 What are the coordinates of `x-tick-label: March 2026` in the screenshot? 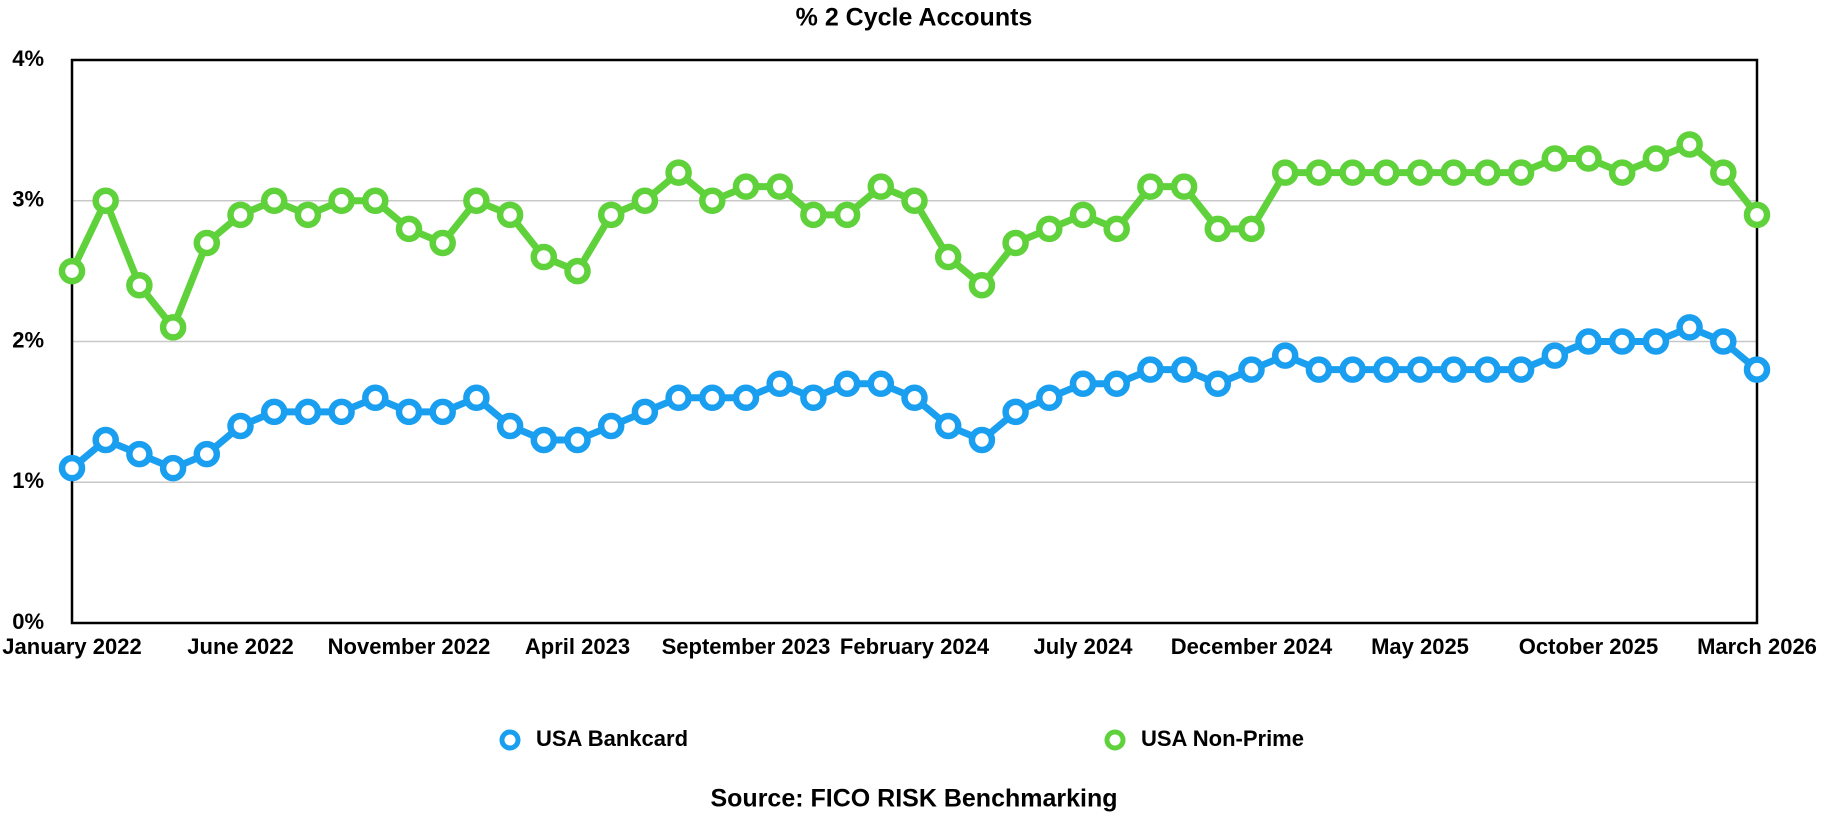 It's located at (1757, 646).